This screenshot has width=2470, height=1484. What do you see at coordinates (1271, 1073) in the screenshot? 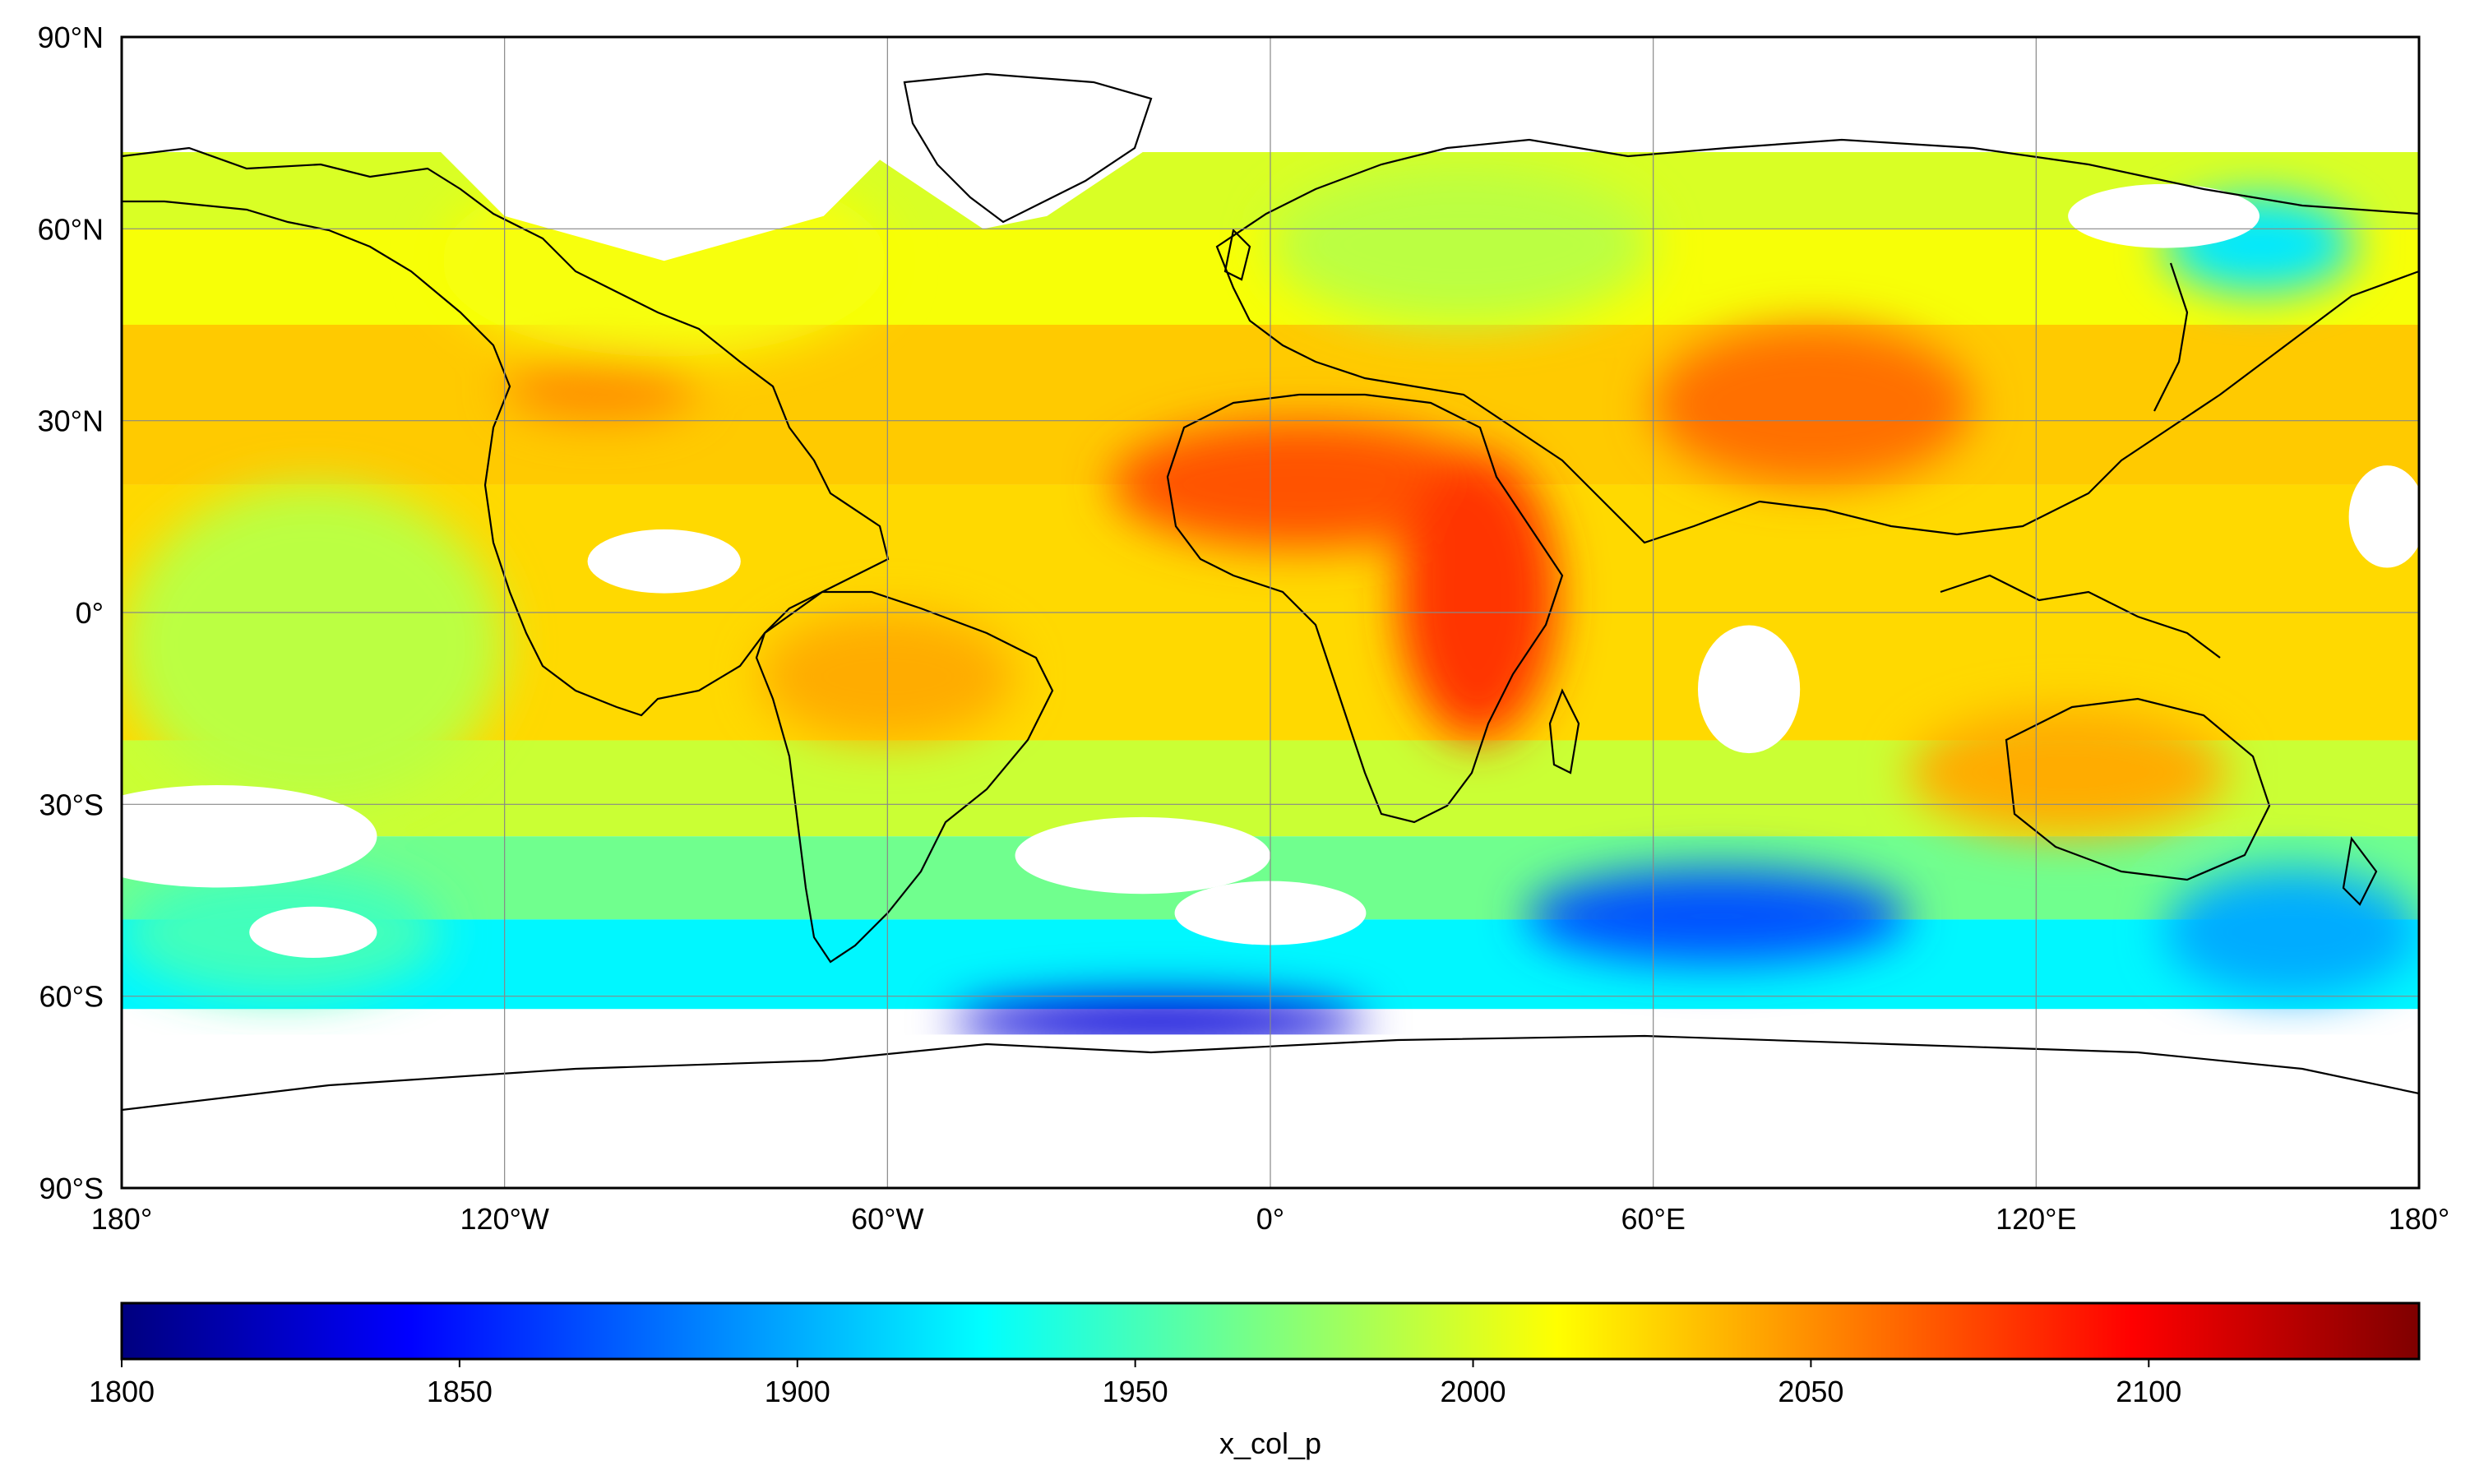
I see `coast-antarctica` at bounding box center [1271, 1073].